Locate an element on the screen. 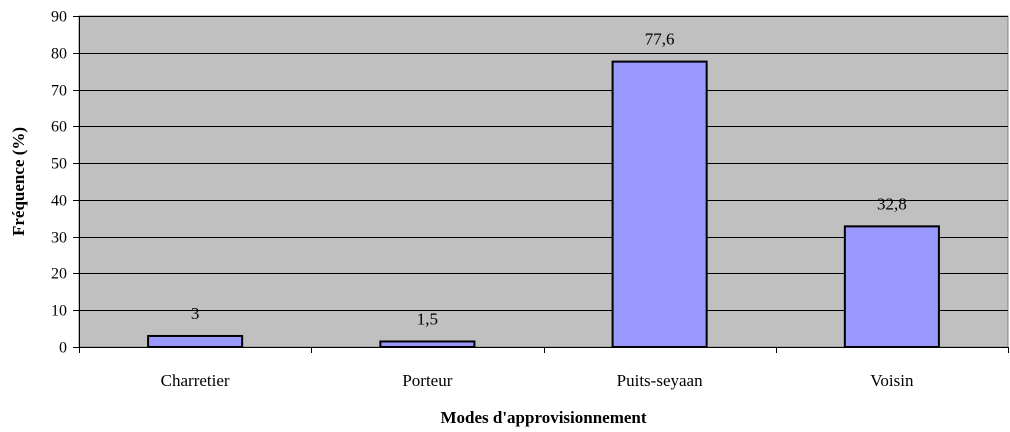  x-tick-label: Puits-seyaan is located at coordinates (660, 380).